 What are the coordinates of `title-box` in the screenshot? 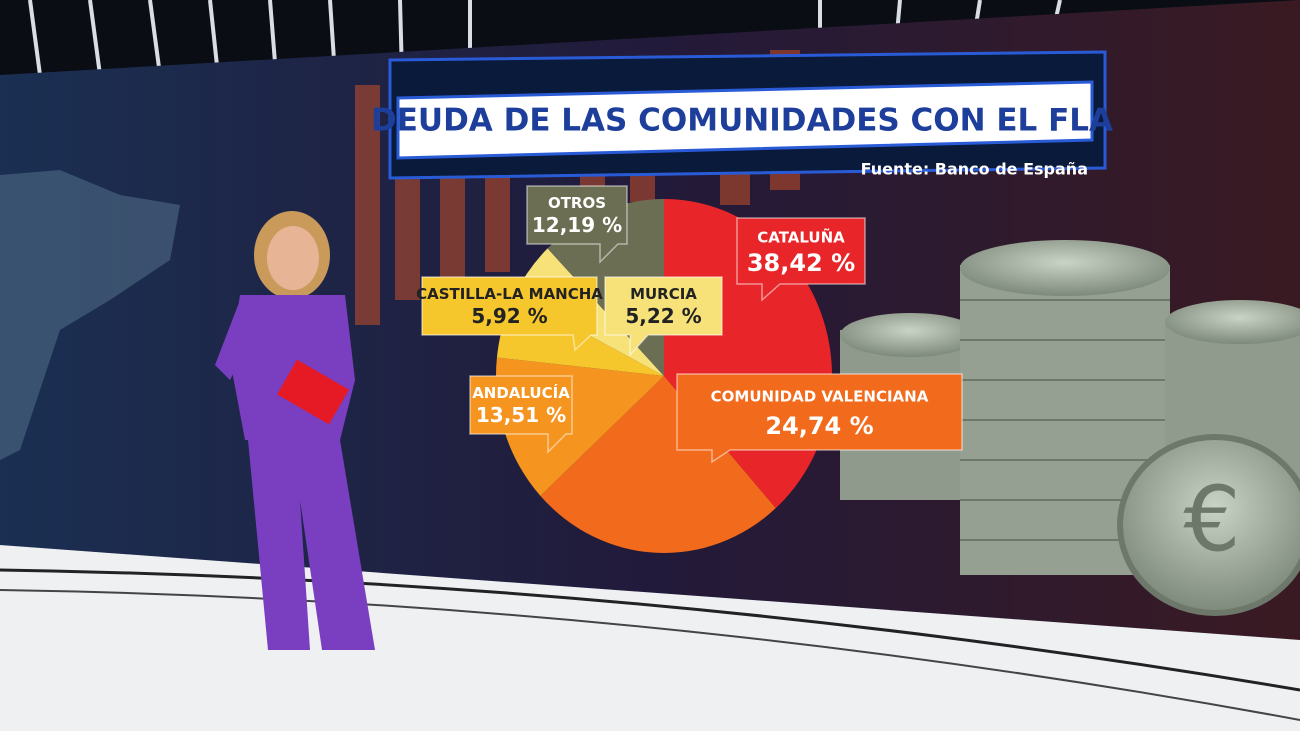 It's located at (745, 120).